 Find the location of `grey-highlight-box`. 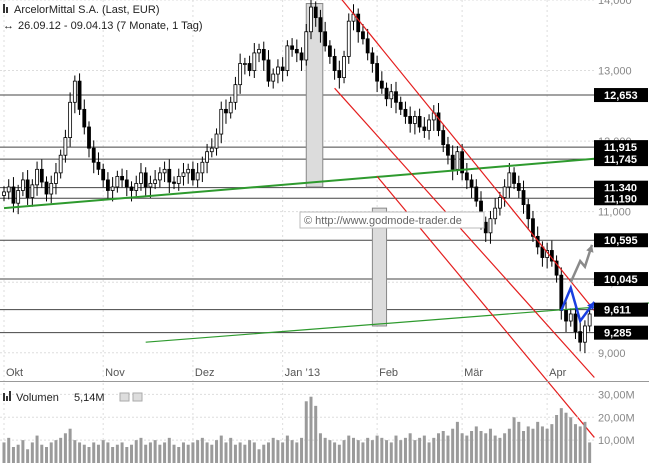

grey-highlight-box is located at coordinates (379, 267).